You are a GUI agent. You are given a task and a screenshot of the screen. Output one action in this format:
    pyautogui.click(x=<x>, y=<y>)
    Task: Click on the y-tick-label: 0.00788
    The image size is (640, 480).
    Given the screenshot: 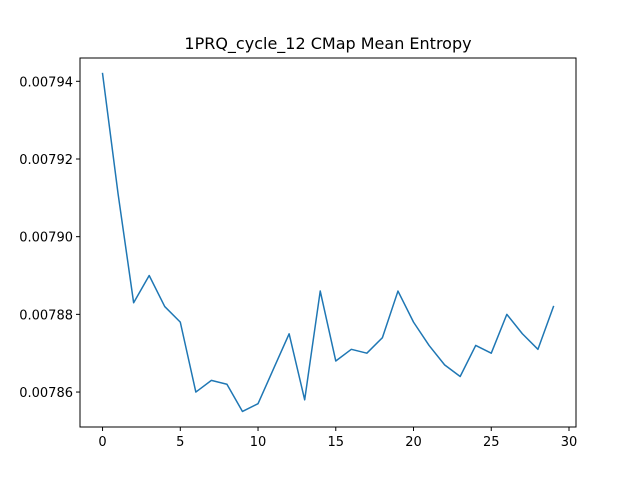 What is the action you would take?
    pyautogui.click(x=46, y=315)
    